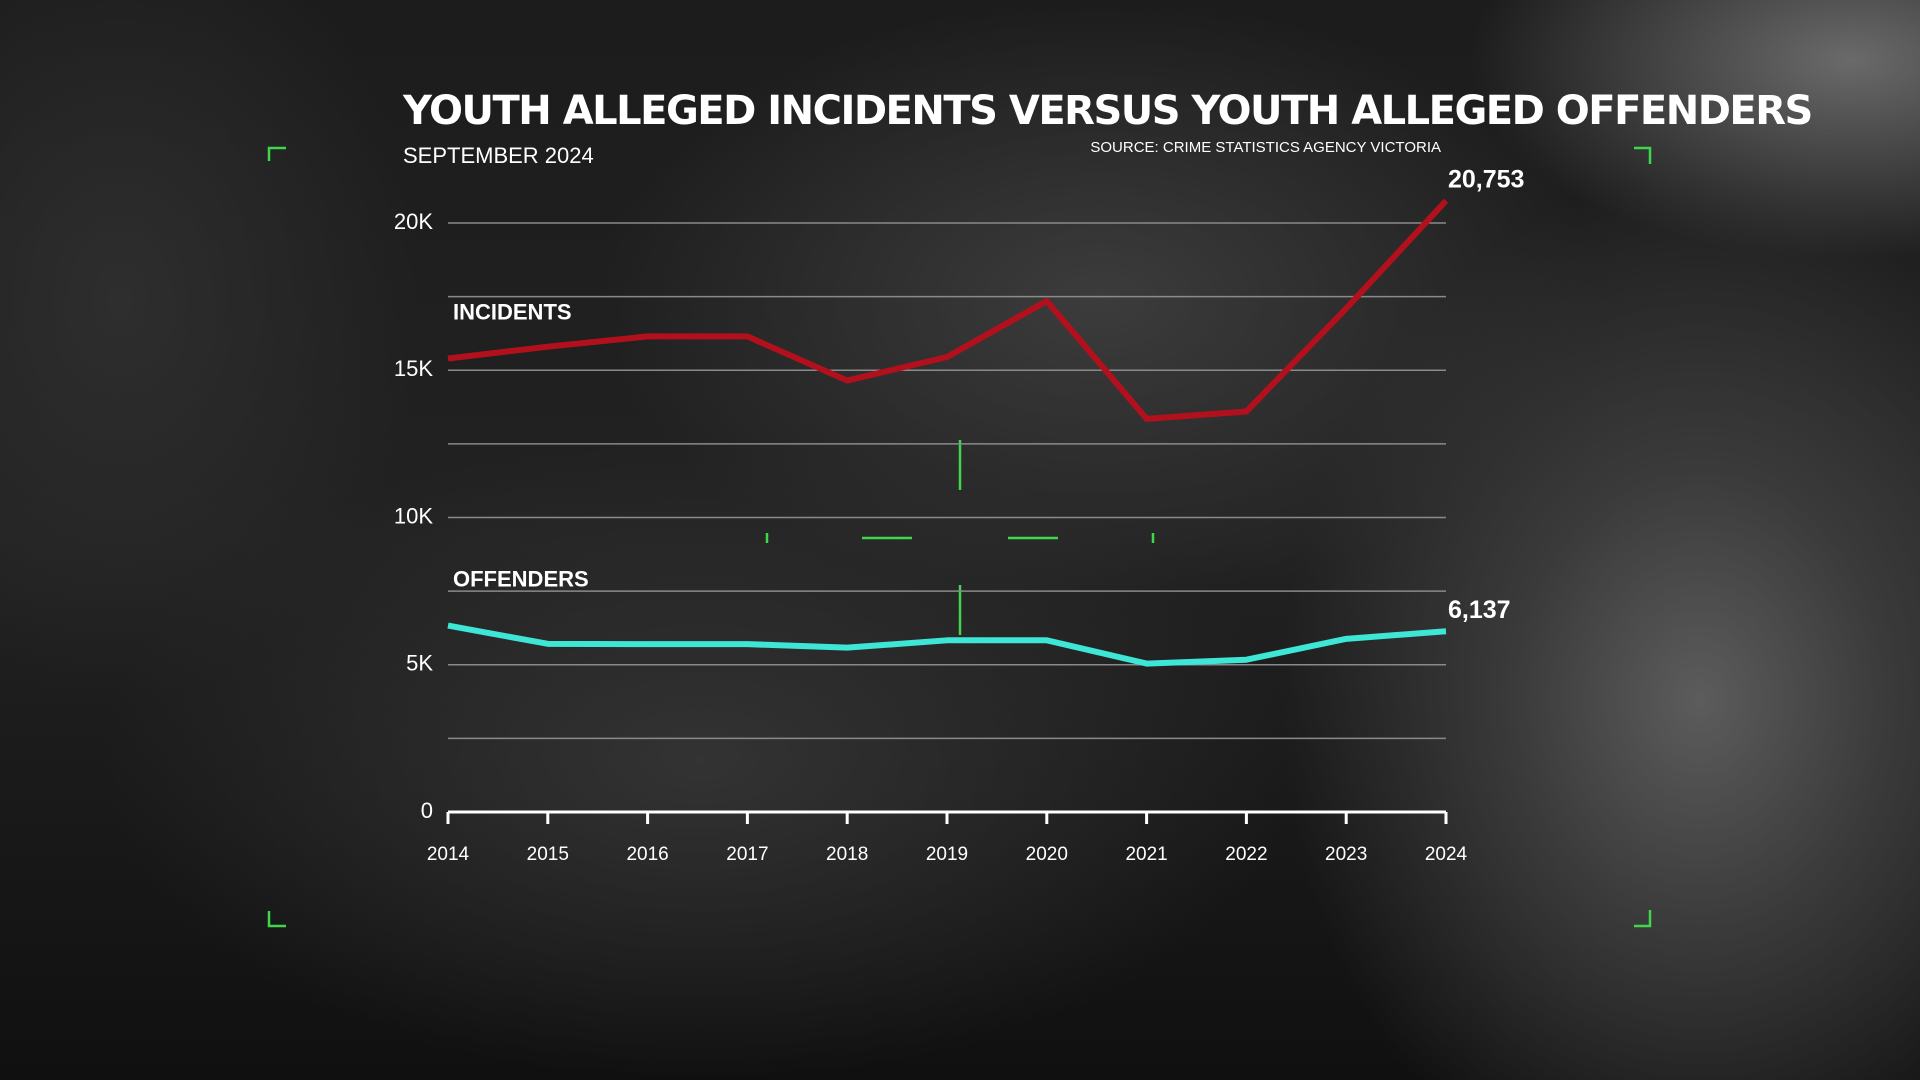  I want to click on x-tick-label: 2023, so click(1346, 854).